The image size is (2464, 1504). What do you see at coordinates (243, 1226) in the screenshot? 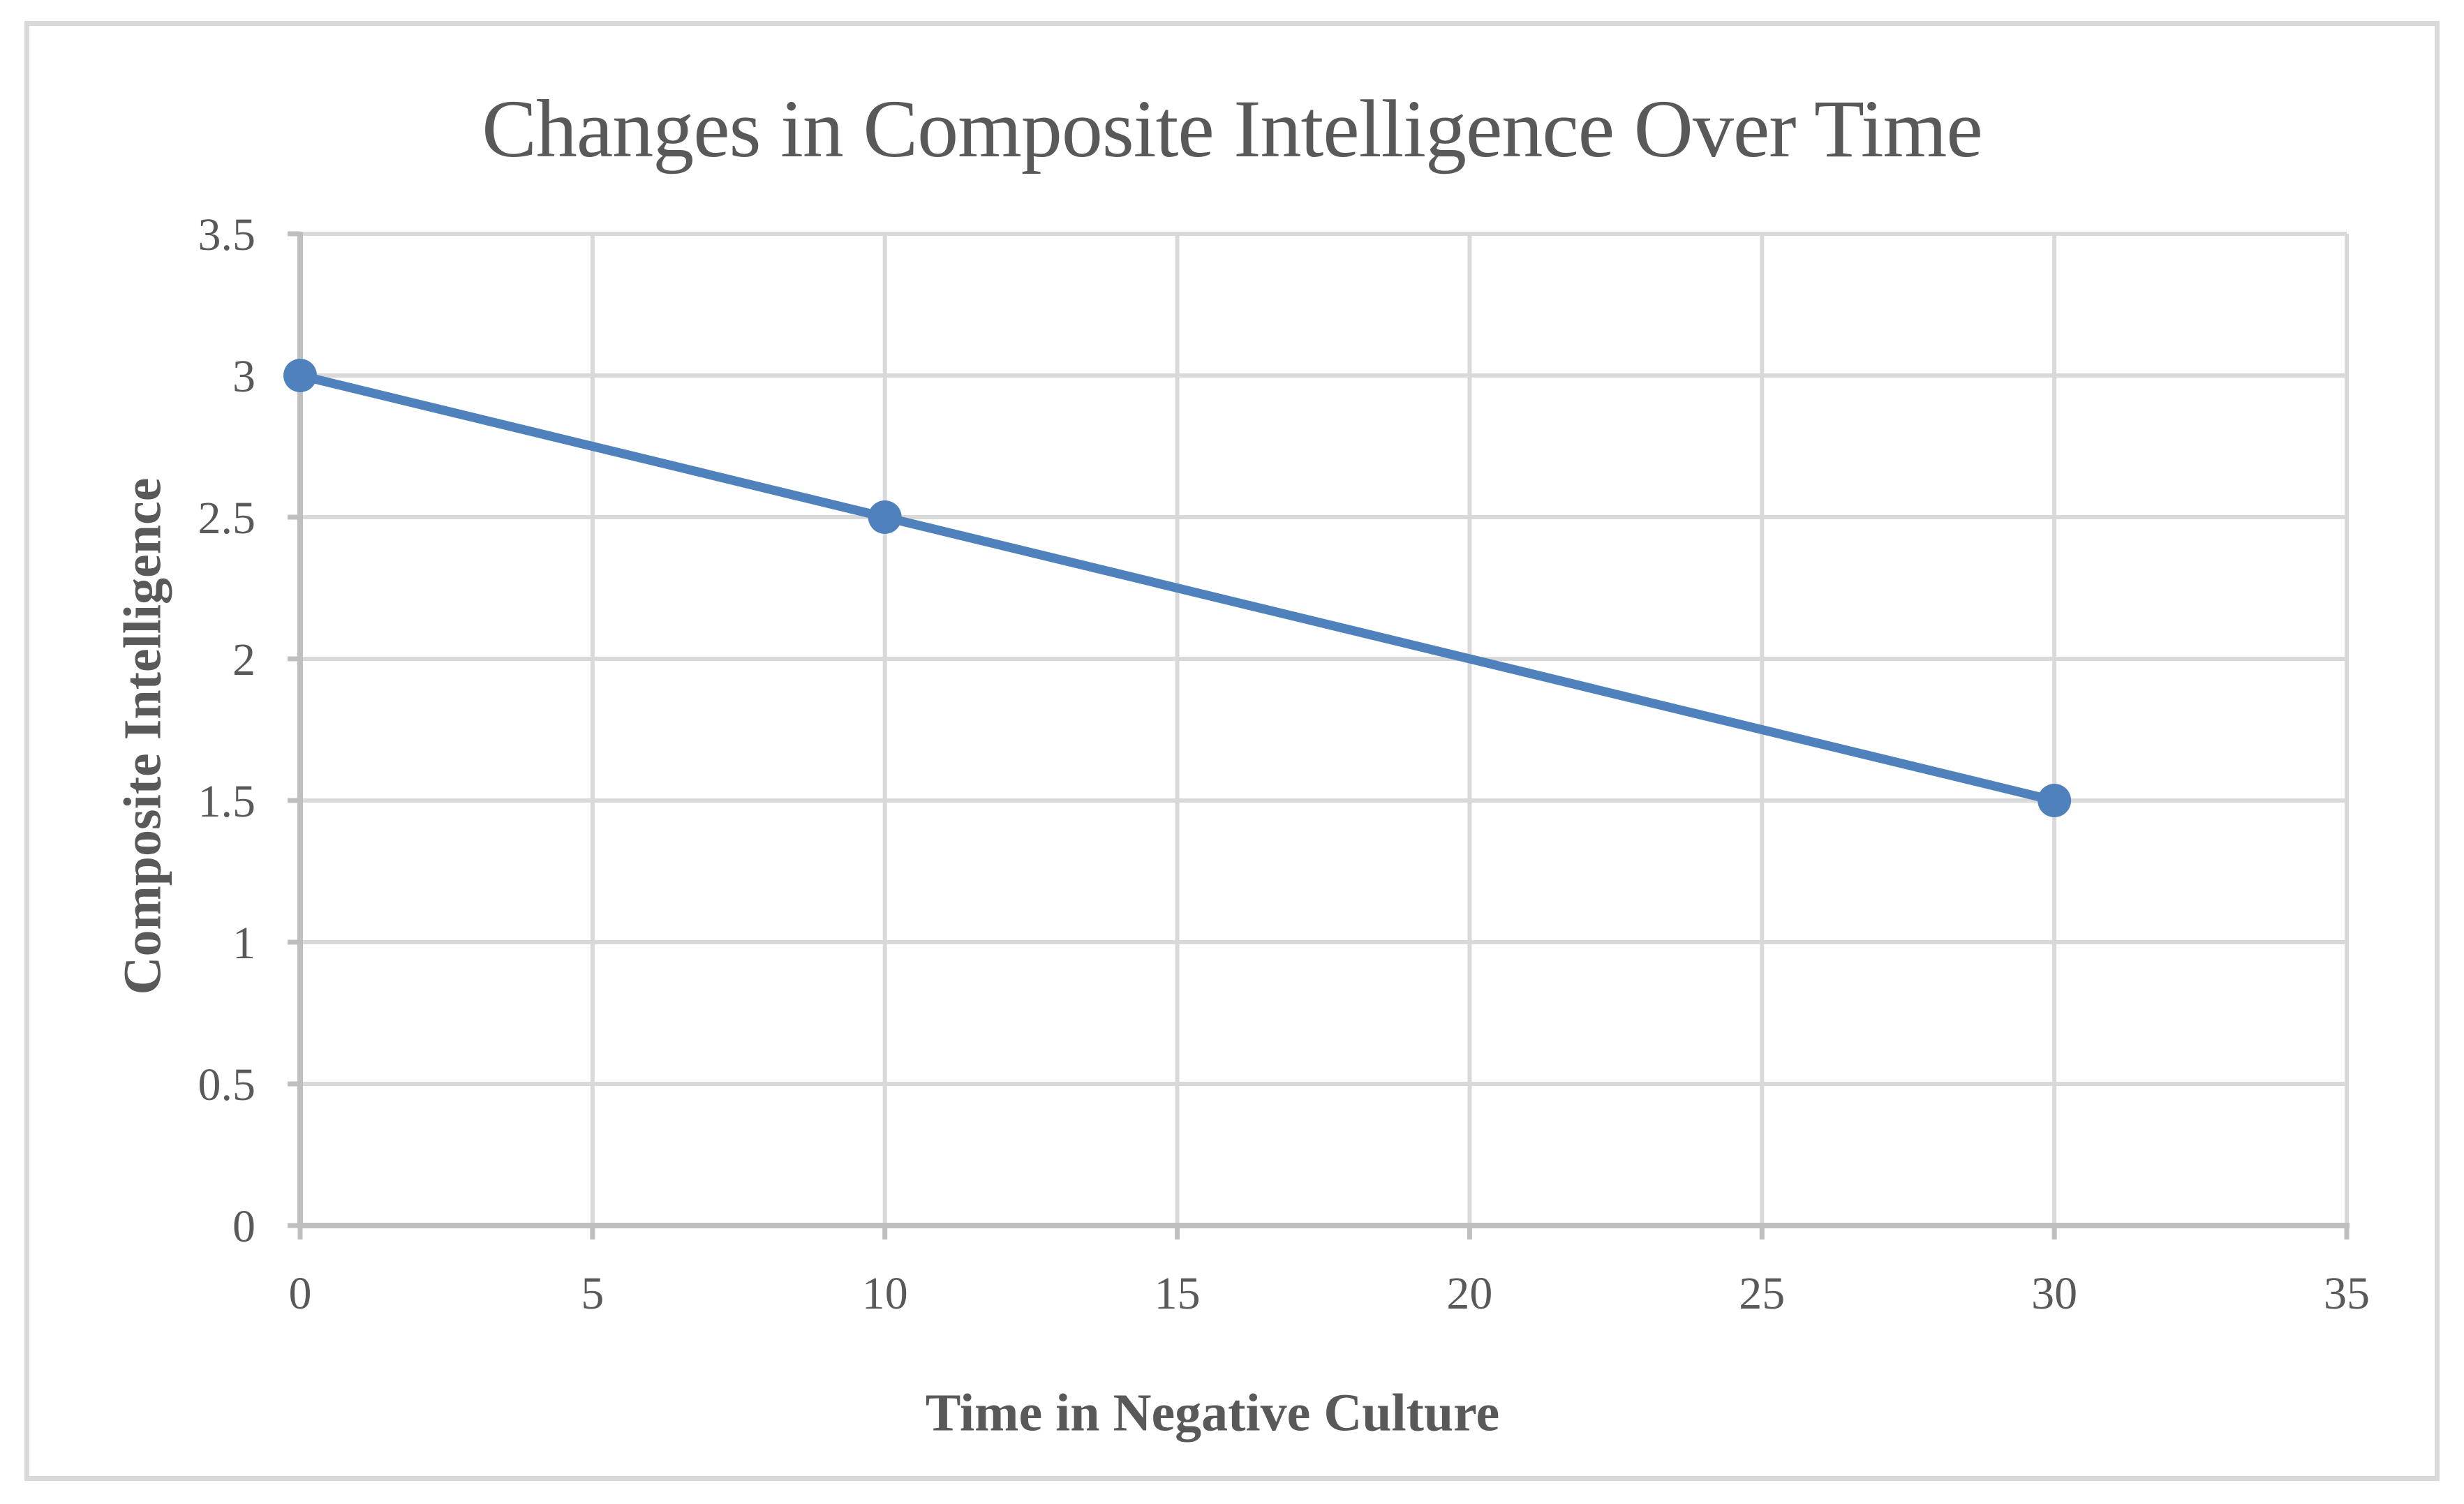
I see `y-tick-label: 0` at bounding box center [243, 1226].